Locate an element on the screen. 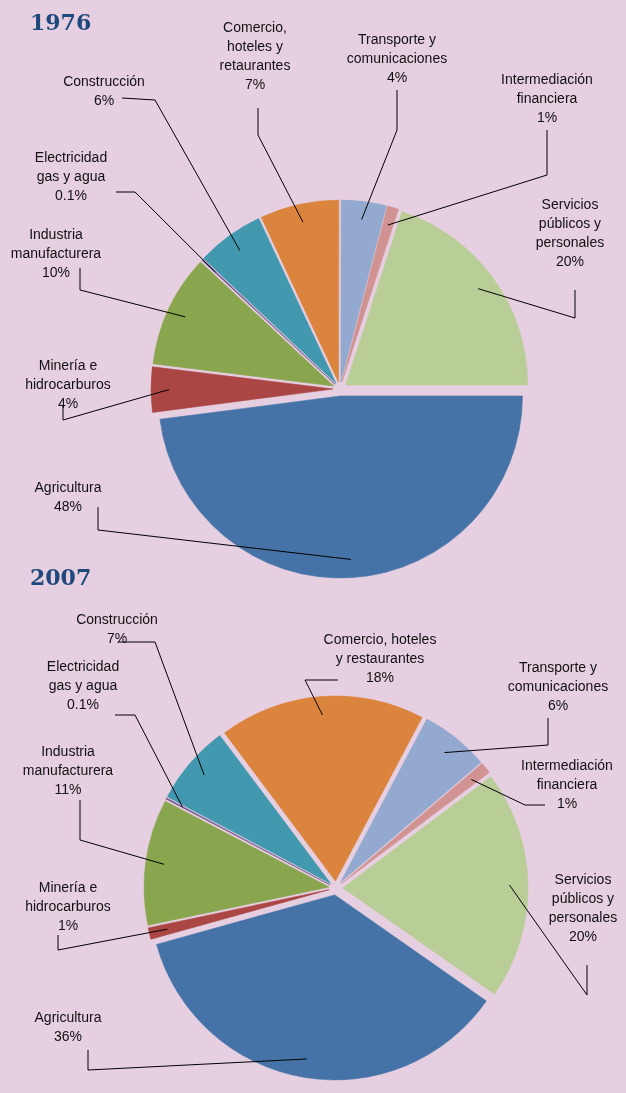 This screenshot has height=1093, width=626. data-label: 36% is located at coordinates (68, 1036).